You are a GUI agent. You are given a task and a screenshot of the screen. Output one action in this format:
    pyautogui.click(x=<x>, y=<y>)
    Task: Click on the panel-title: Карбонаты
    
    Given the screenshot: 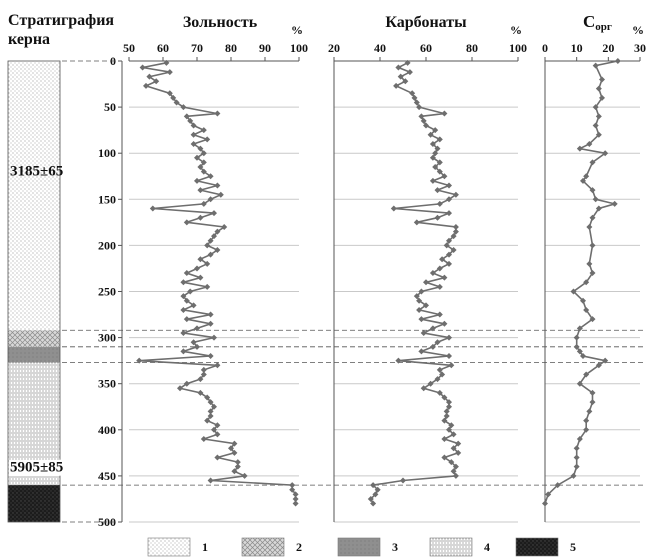 What is the action you would take?
    pyautogui.click(x=426, y=22)
    